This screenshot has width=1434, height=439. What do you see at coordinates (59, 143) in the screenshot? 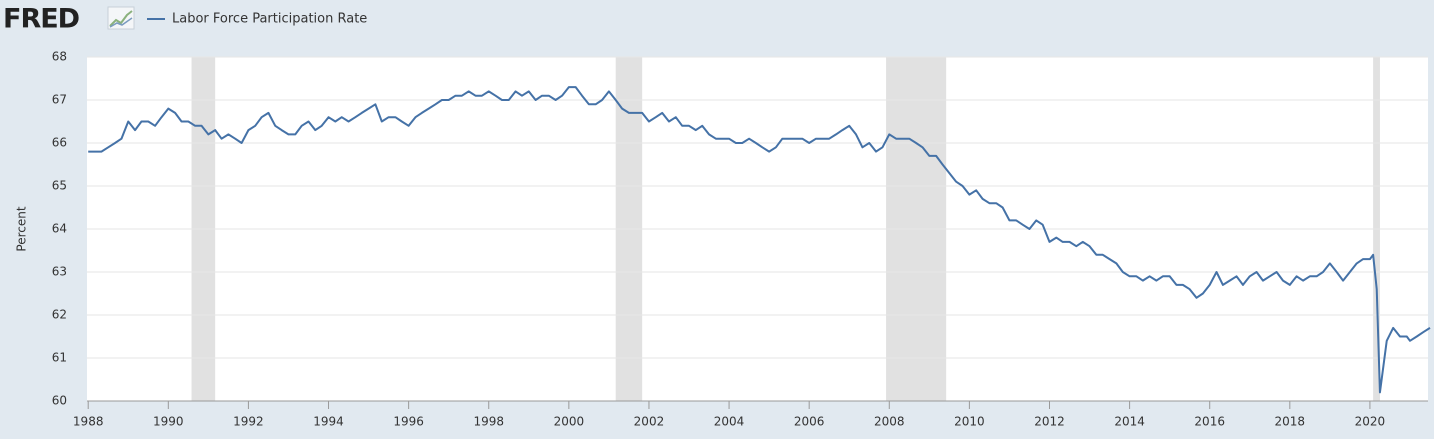
I see `y-tick-label: 66` at bounding box center [59, 143].